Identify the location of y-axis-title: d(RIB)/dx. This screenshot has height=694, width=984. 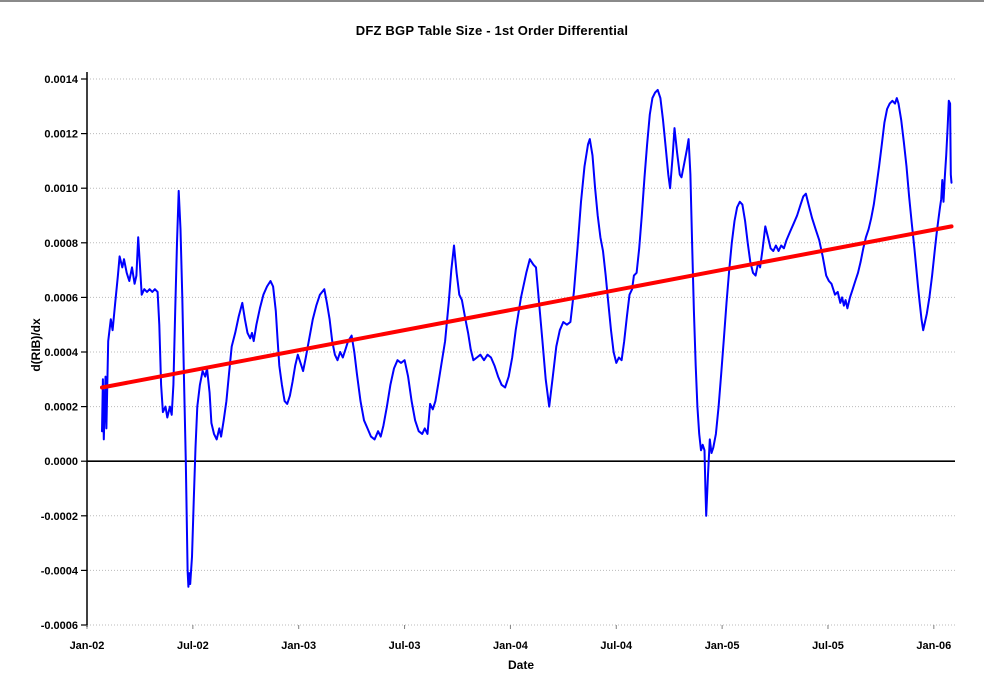
(36, 345).